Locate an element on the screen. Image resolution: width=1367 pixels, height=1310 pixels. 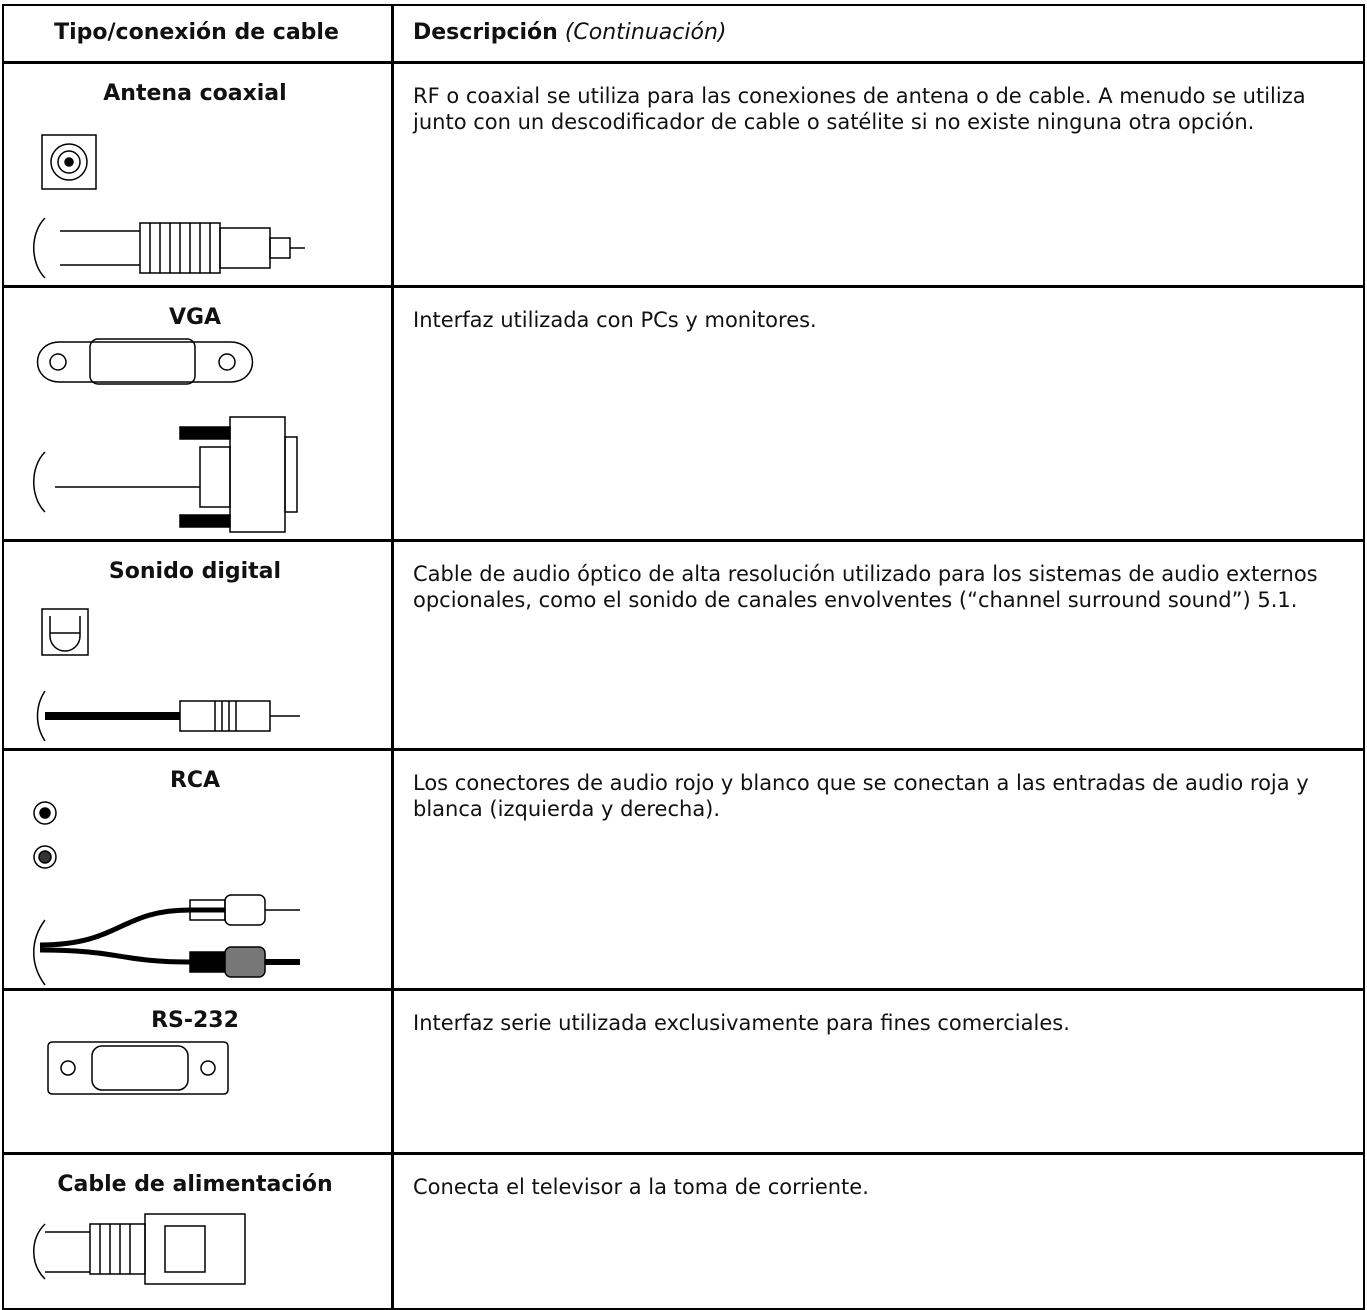
header-col1: Tipo/conexión de cable is located at coordinates (196, 32).